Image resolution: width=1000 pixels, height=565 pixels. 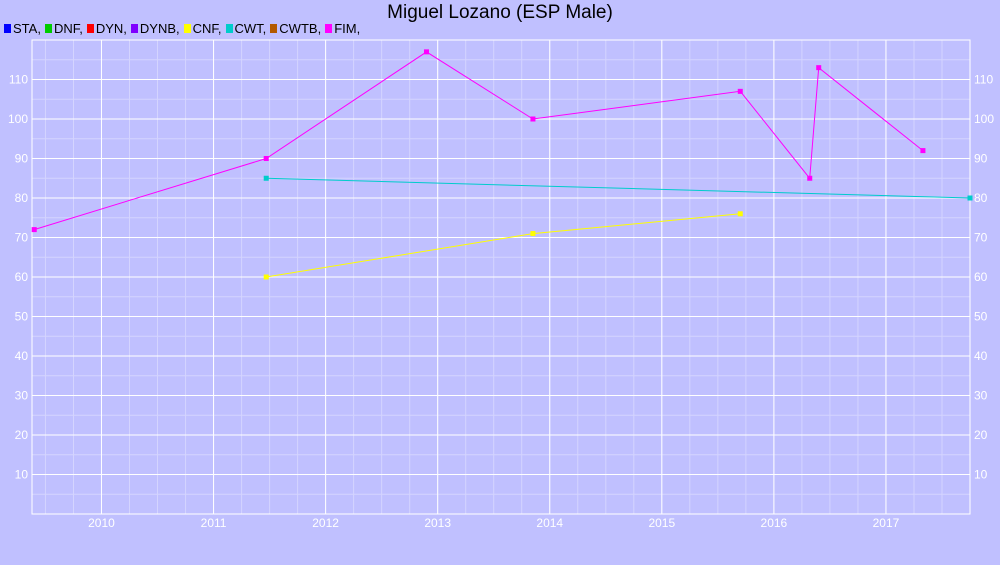 What do you see at coordinates (27, 28) in the screenshot?
I see `legend-label: STA,` at bounding box center [27, 28].